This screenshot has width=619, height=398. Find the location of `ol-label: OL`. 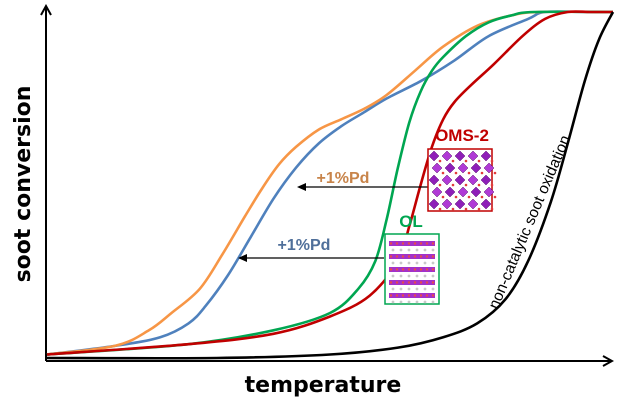

ol-label: OL is located at coordinates (411, 221).